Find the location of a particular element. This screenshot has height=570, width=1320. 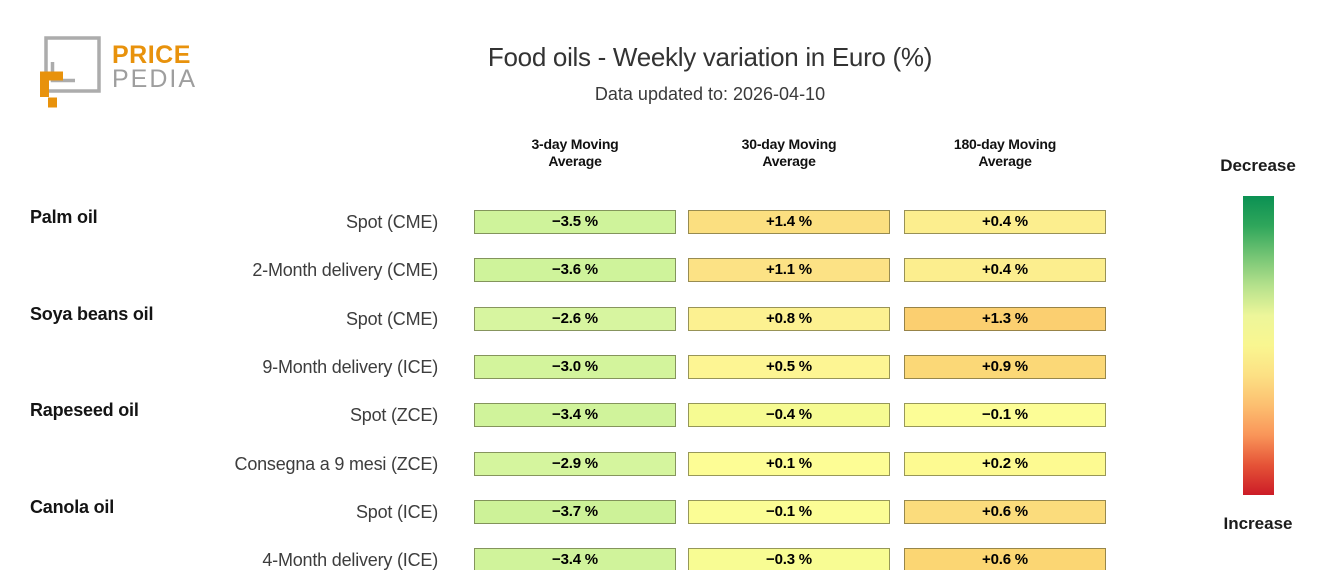

chart-title: Food oils - Weekly variation in Euro (%) is located at coordinates (710, 57).